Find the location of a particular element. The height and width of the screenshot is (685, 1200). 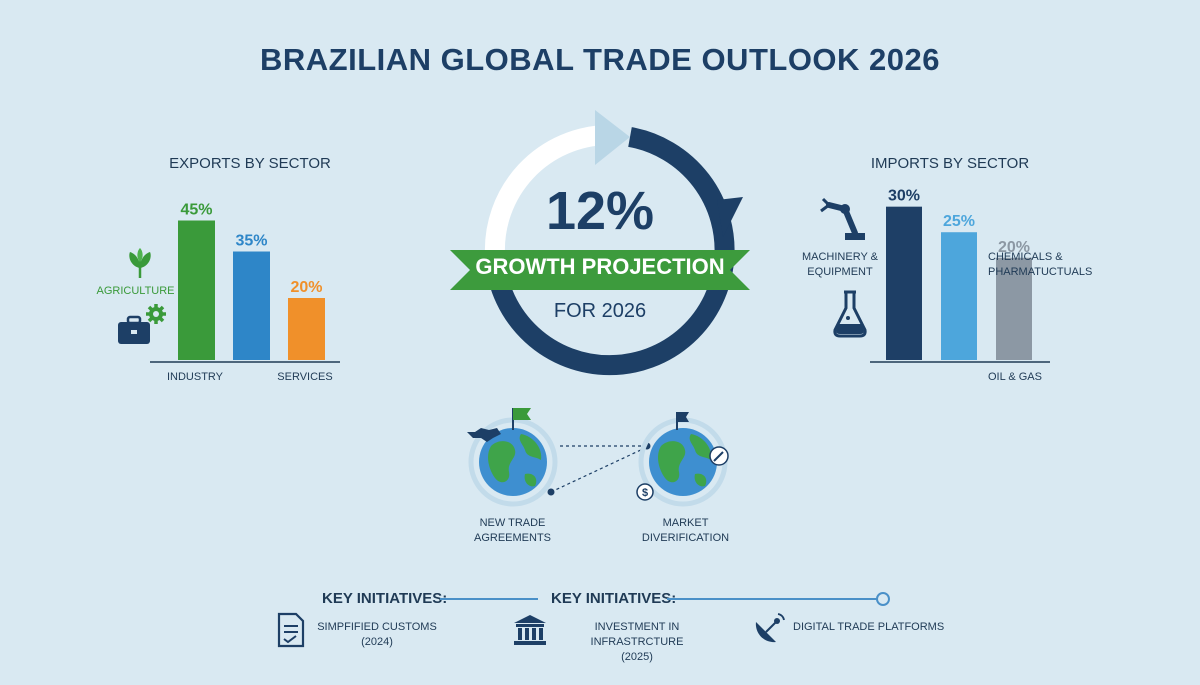

page-title: BRAZILIAN GLOBAL TRADE OUTLOOK 2026 is located at coordinates (600, 59).